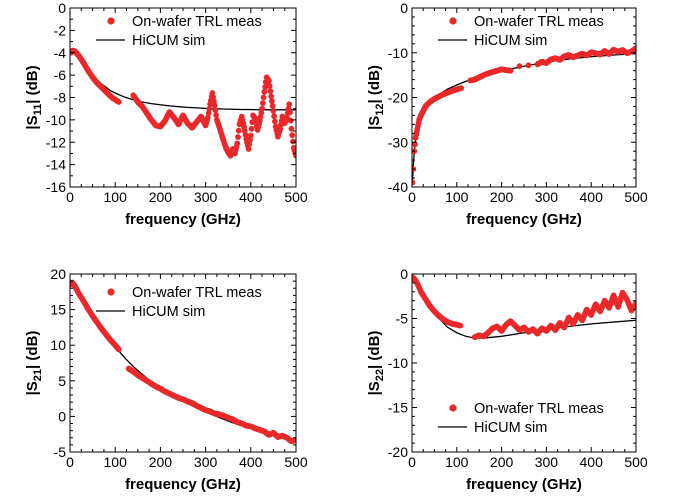 The height and width of the screenshot is (504, 678). I want to click on y-tick-label: -12, so click(56, 142).